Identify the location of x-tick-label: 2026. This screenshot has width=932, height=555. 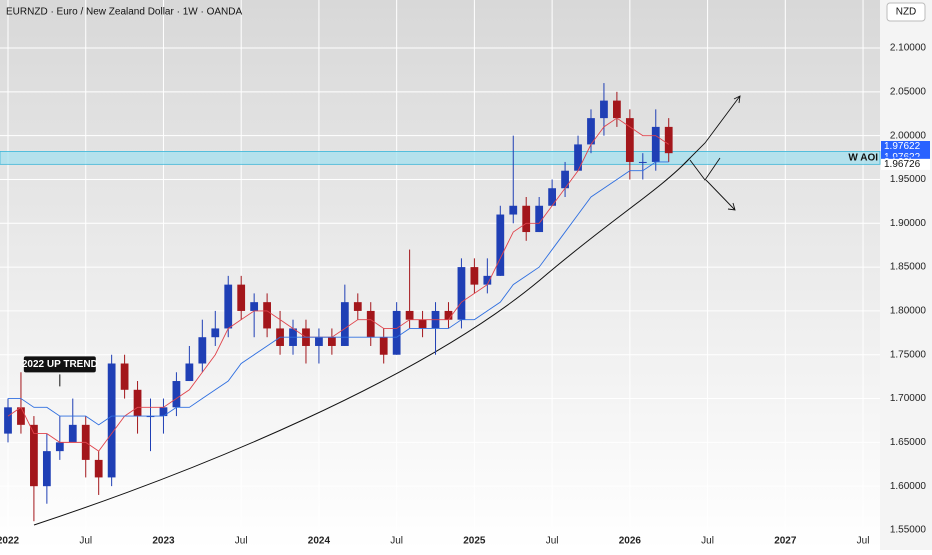
(630, 541).